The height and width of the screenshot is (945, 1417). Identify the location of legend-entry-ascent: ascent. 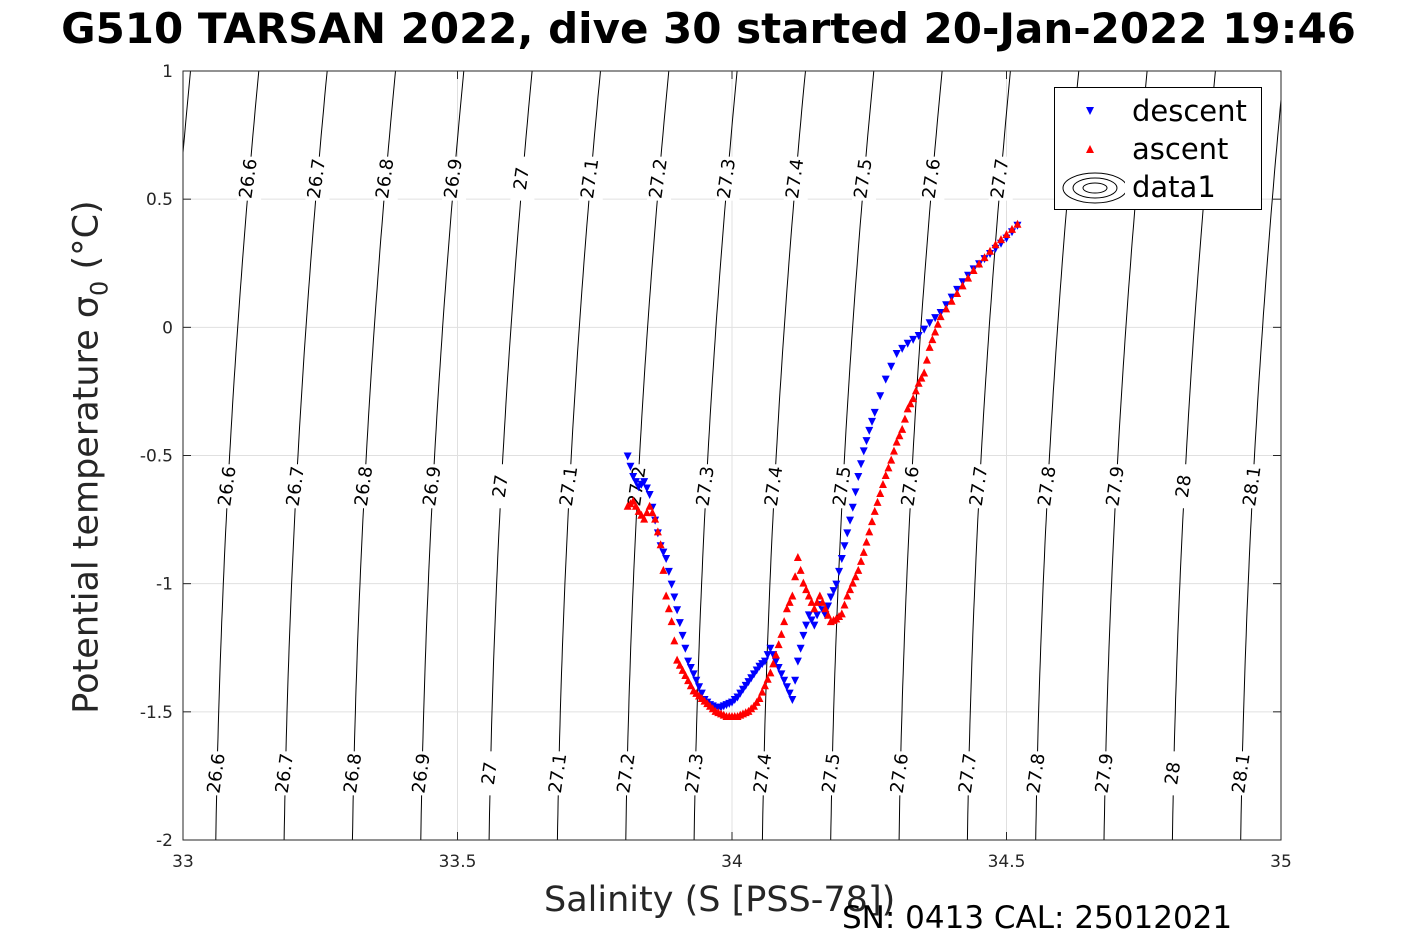
(1158, 149).